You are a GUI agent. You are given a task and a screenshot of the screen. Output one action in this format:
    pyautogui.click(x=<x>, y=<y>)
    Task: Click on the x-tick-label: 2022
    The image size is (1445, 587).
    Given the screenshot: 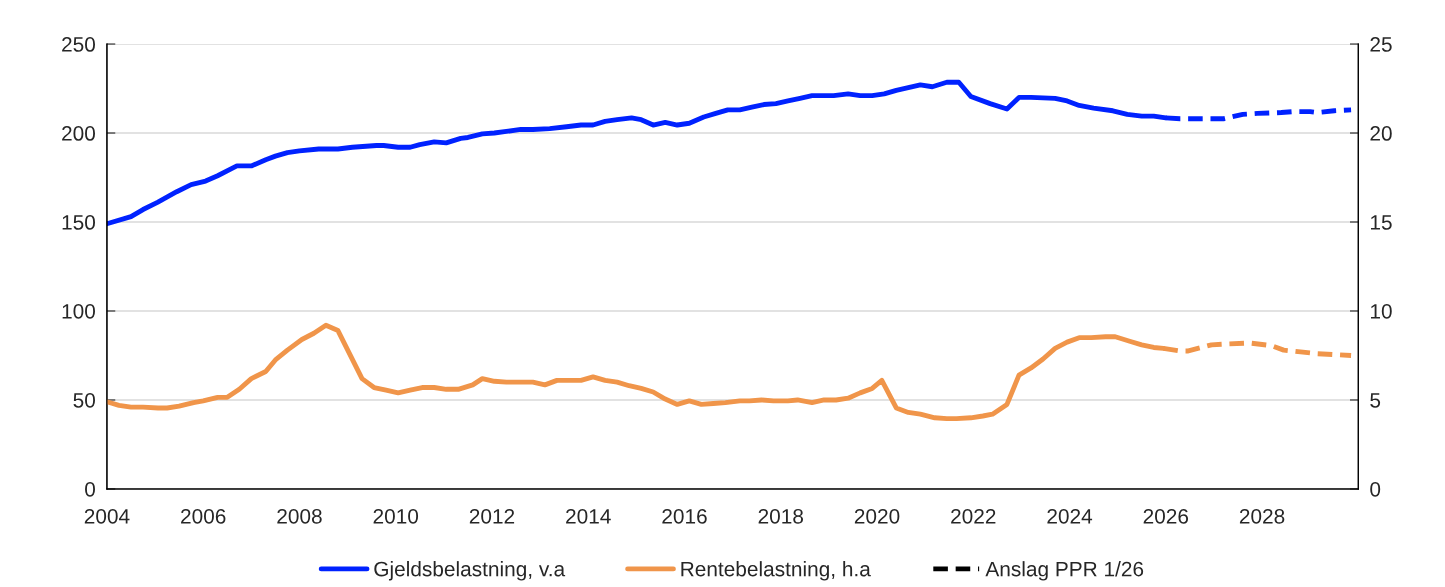 What is the action you would take?
    pyautogui.click(x=973, y=516)
    